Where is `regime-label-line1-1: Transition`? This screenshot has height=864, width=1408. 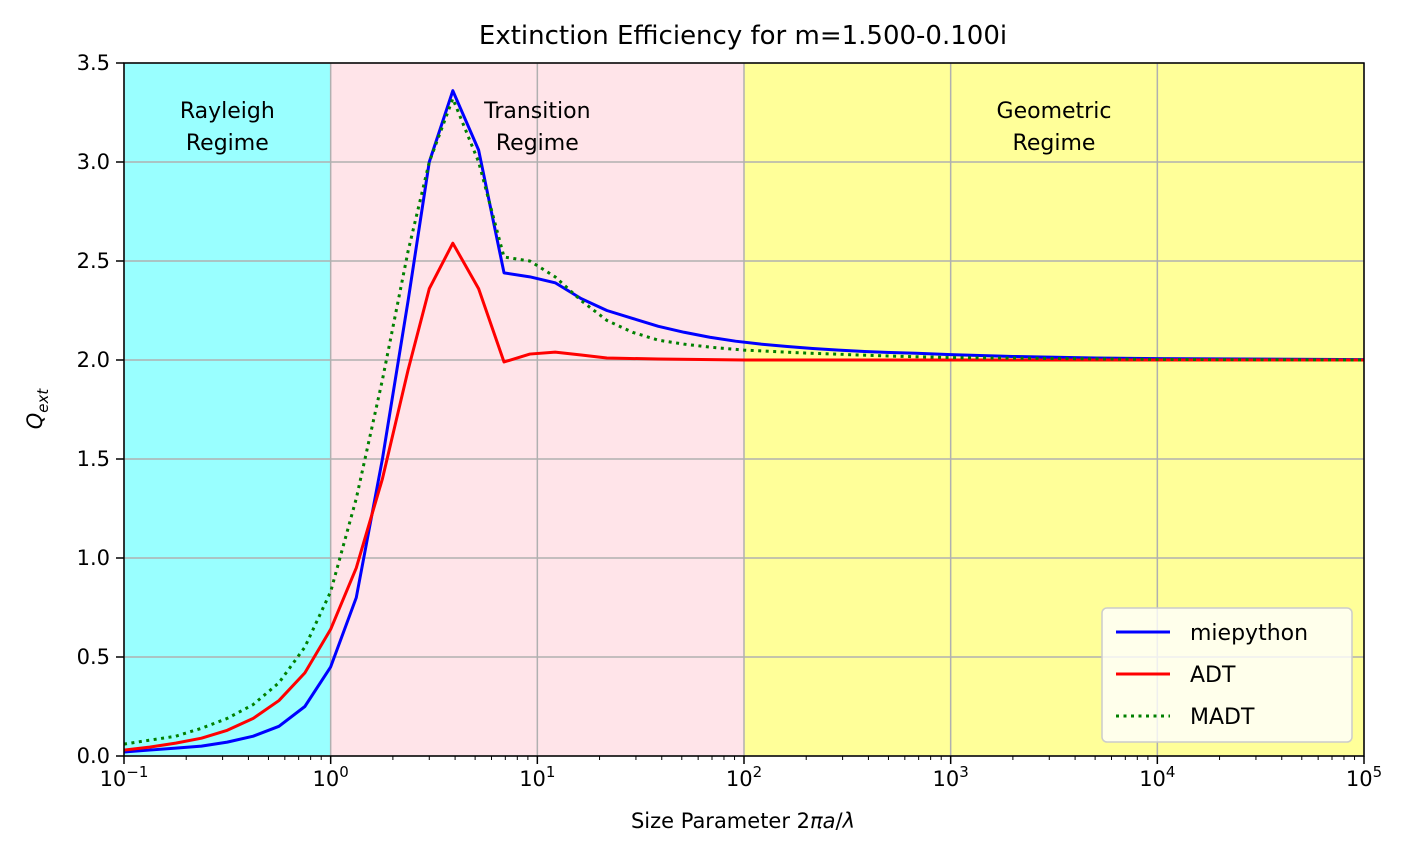 regime-label-line1-1: Transition is located at coordinates (536, 111).